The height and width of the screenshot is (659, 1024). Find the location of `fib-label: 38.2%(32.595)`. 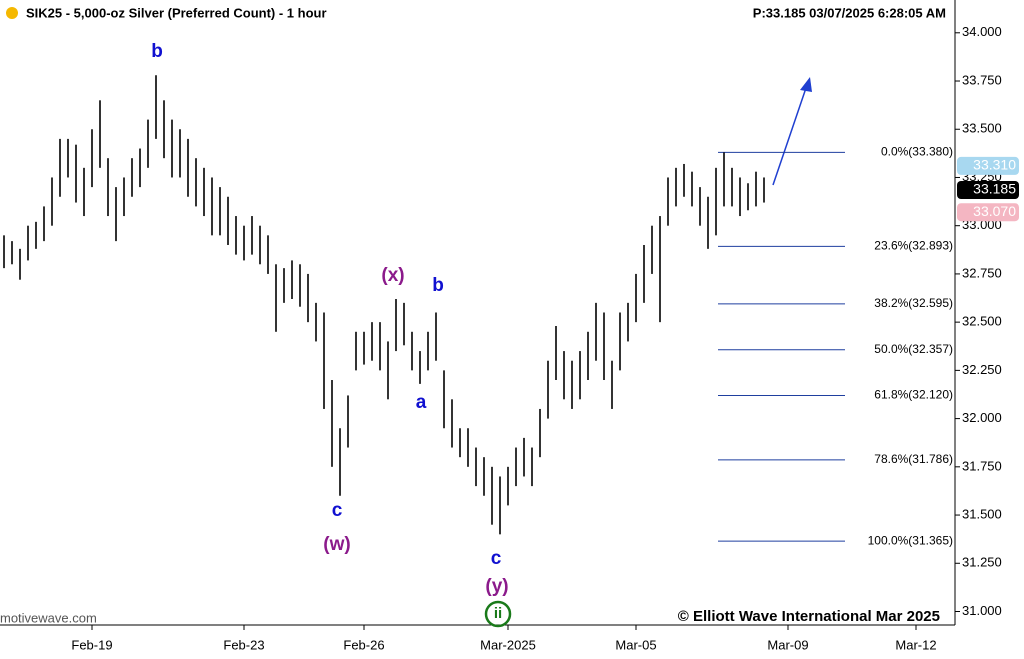

fib-label: 38.2%(32.595) is located at coordinates (913, 303).